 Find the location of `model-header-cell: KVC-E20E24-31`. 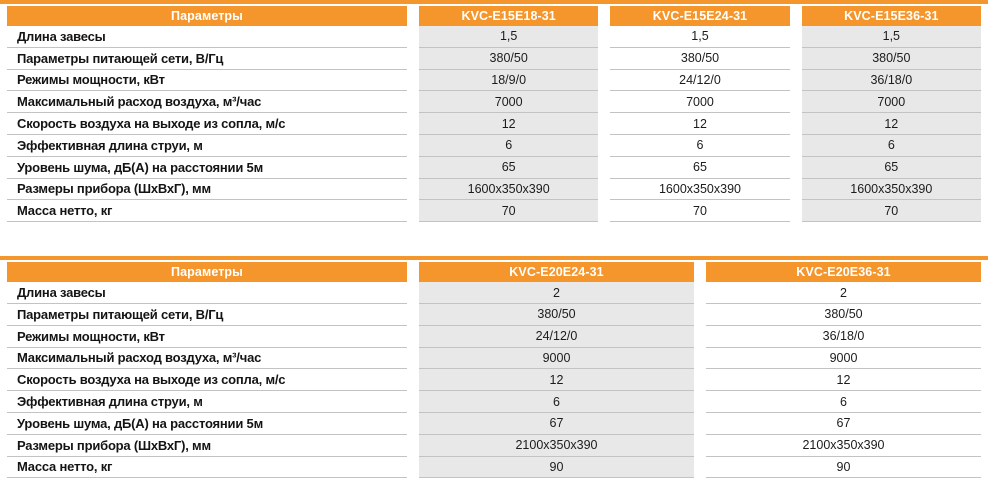

model-header-cell: KVC-E20E24-31 is located at coordinates (556, 272).